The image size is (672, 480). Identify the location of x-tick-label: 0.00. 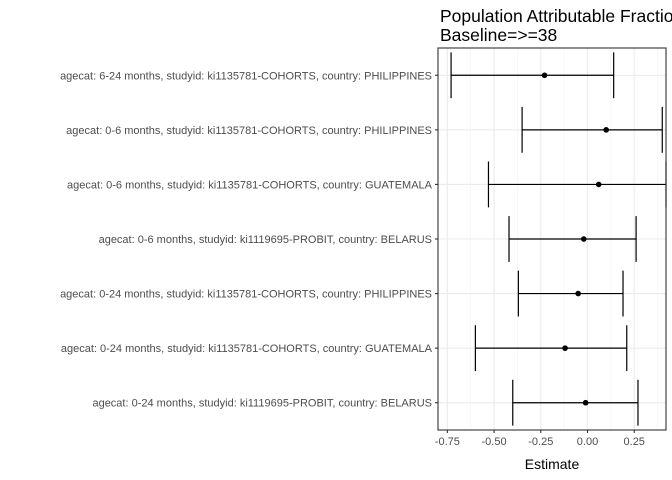
(587, 442).